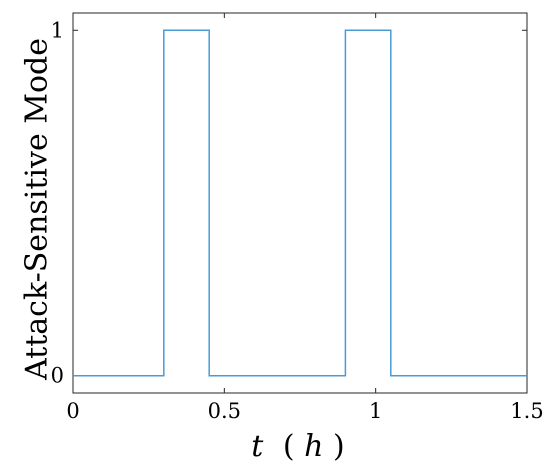 Image resolution: width=550 pixels, height=476 pixels. I want to click on x-tick-label: 0, so click(72, 411).